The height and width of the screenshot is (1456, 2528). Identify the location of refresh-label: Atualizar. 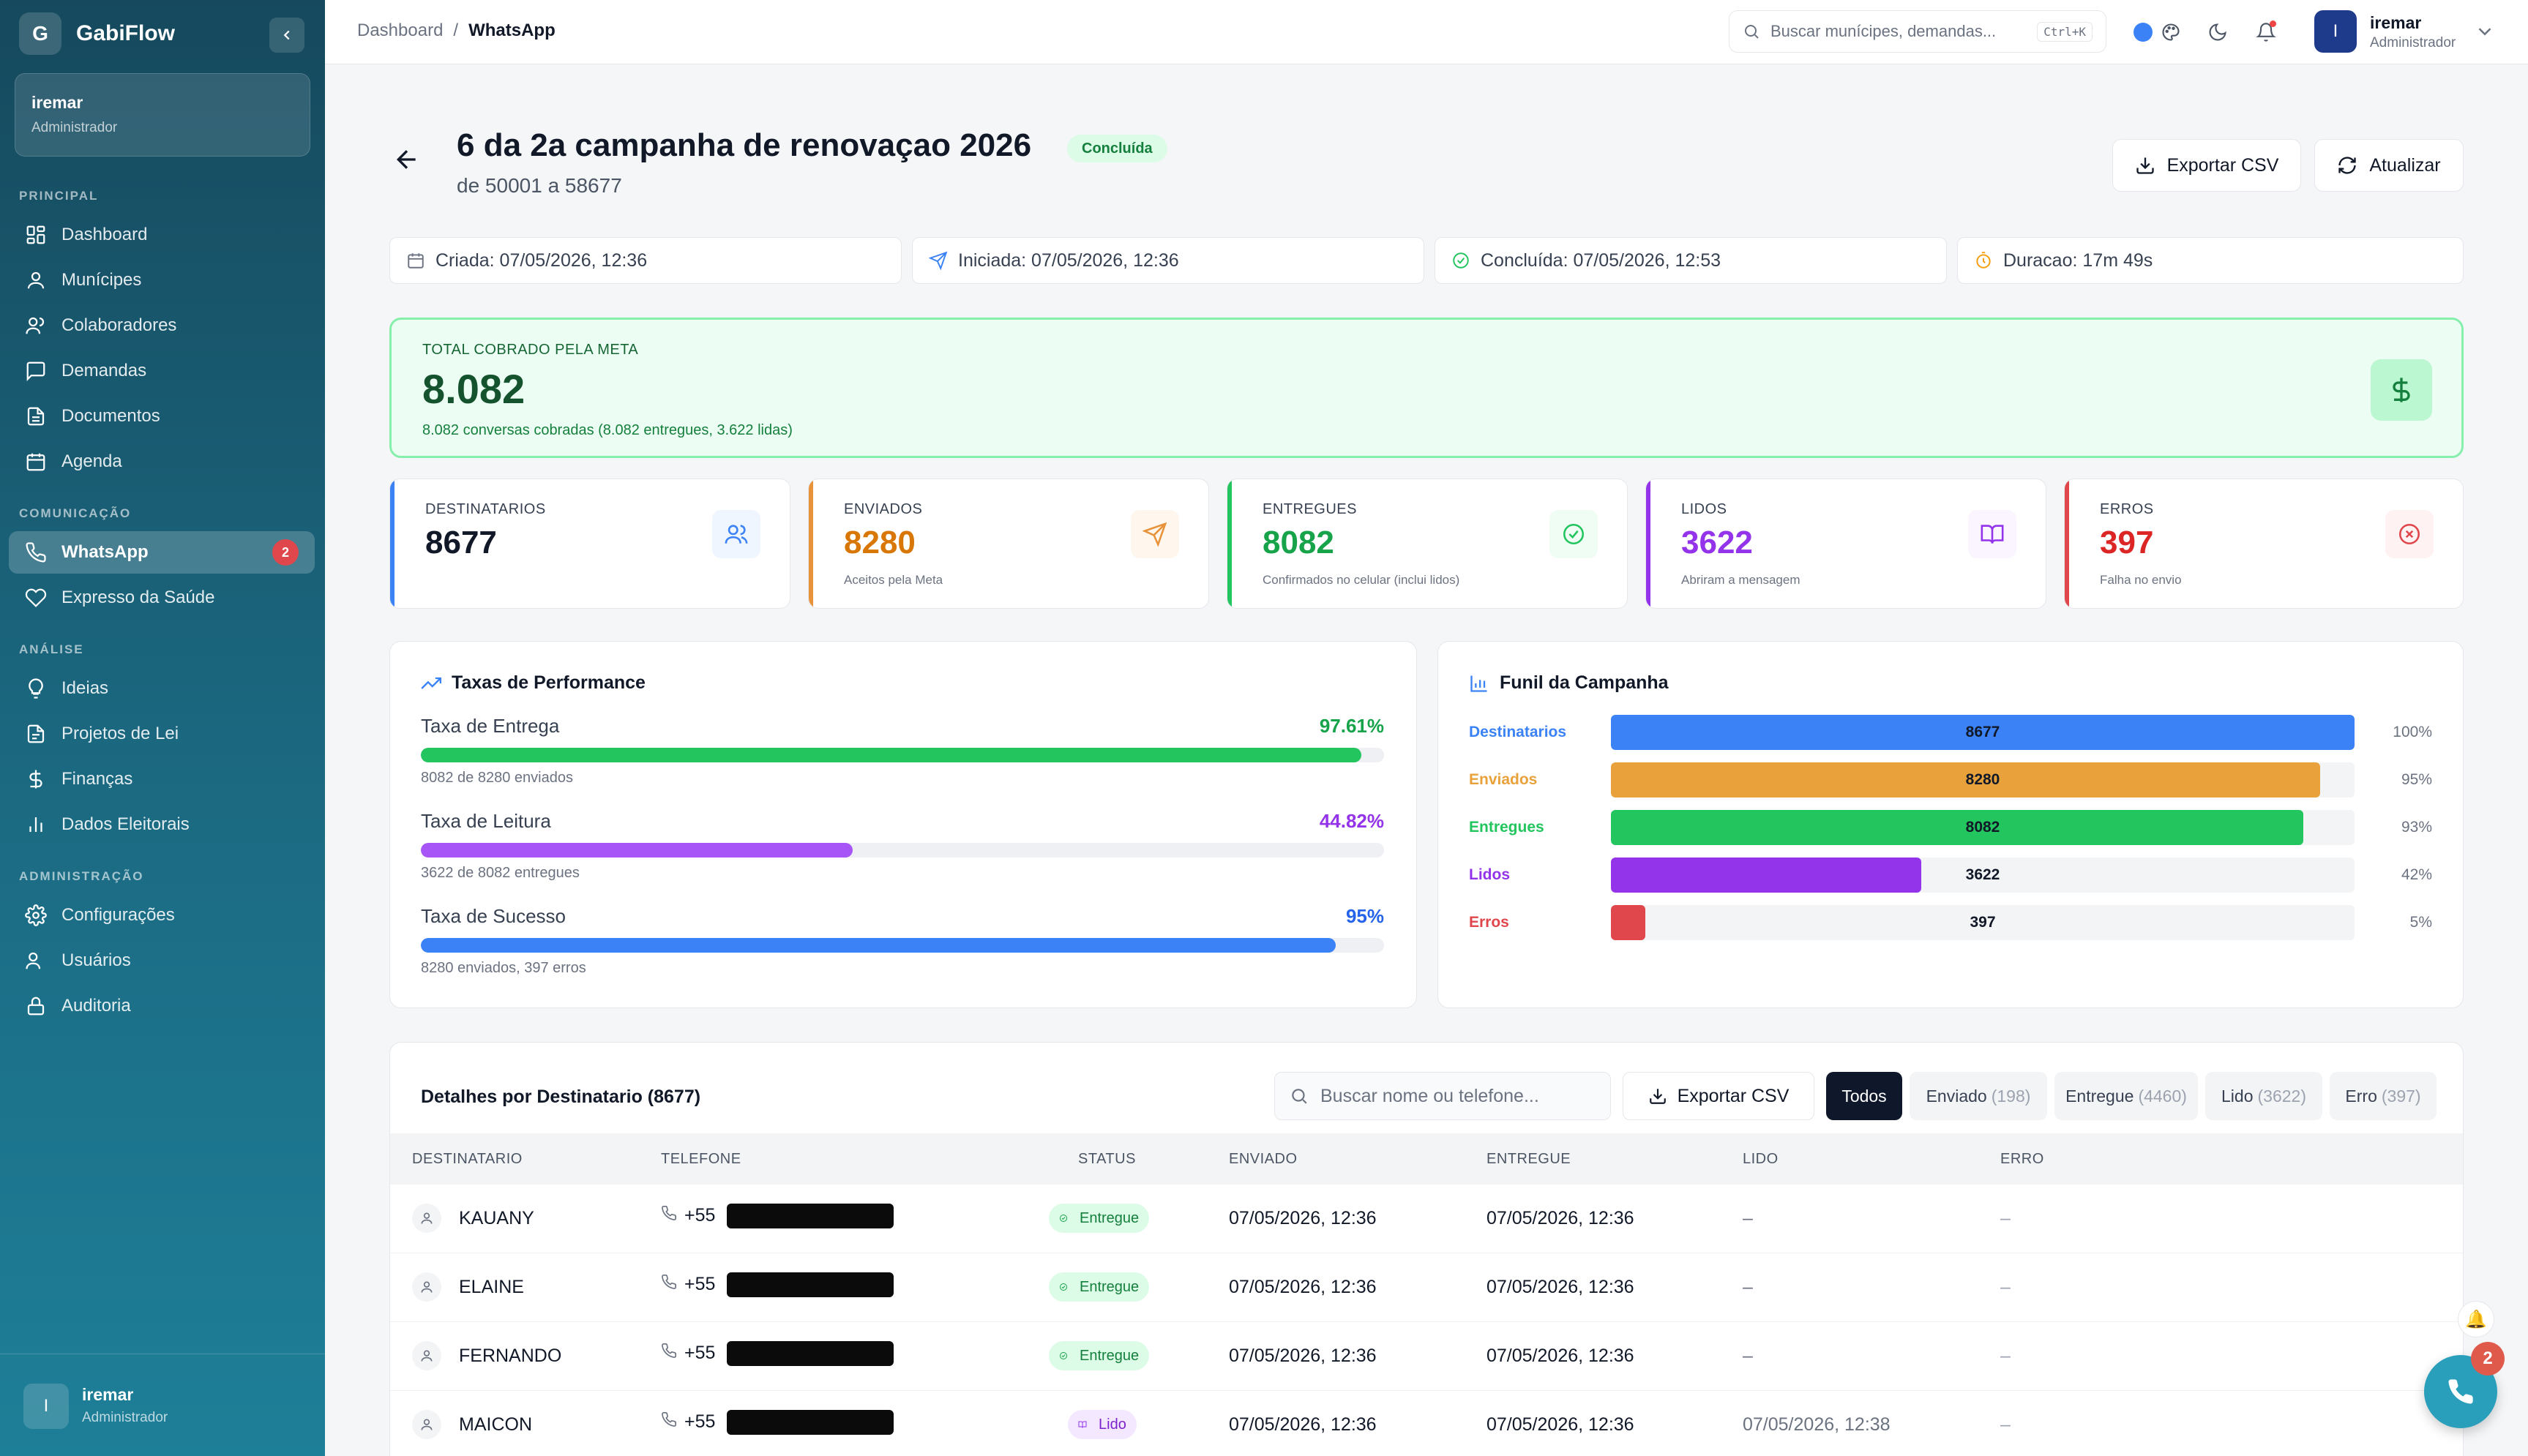
(2405, 165).